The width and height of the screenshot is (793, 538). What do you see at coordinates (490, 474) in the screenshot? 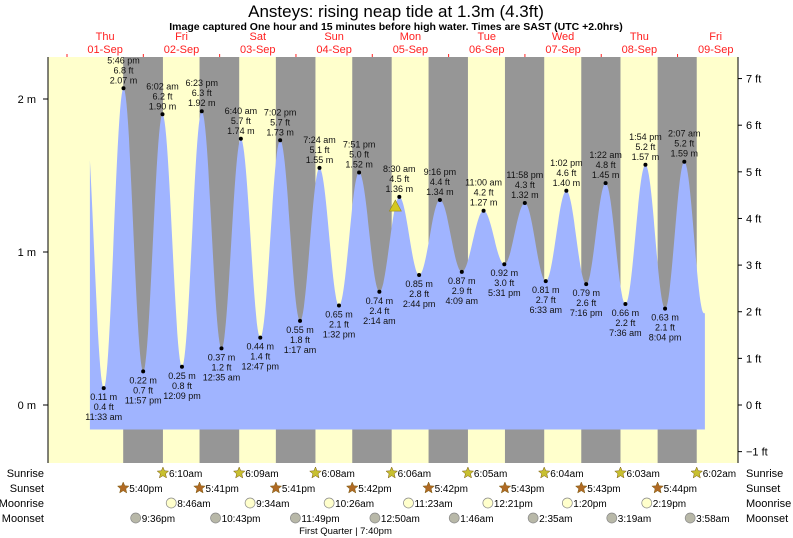
I see `sunrise-time: 6:05am` at bounding box center [490, 474].